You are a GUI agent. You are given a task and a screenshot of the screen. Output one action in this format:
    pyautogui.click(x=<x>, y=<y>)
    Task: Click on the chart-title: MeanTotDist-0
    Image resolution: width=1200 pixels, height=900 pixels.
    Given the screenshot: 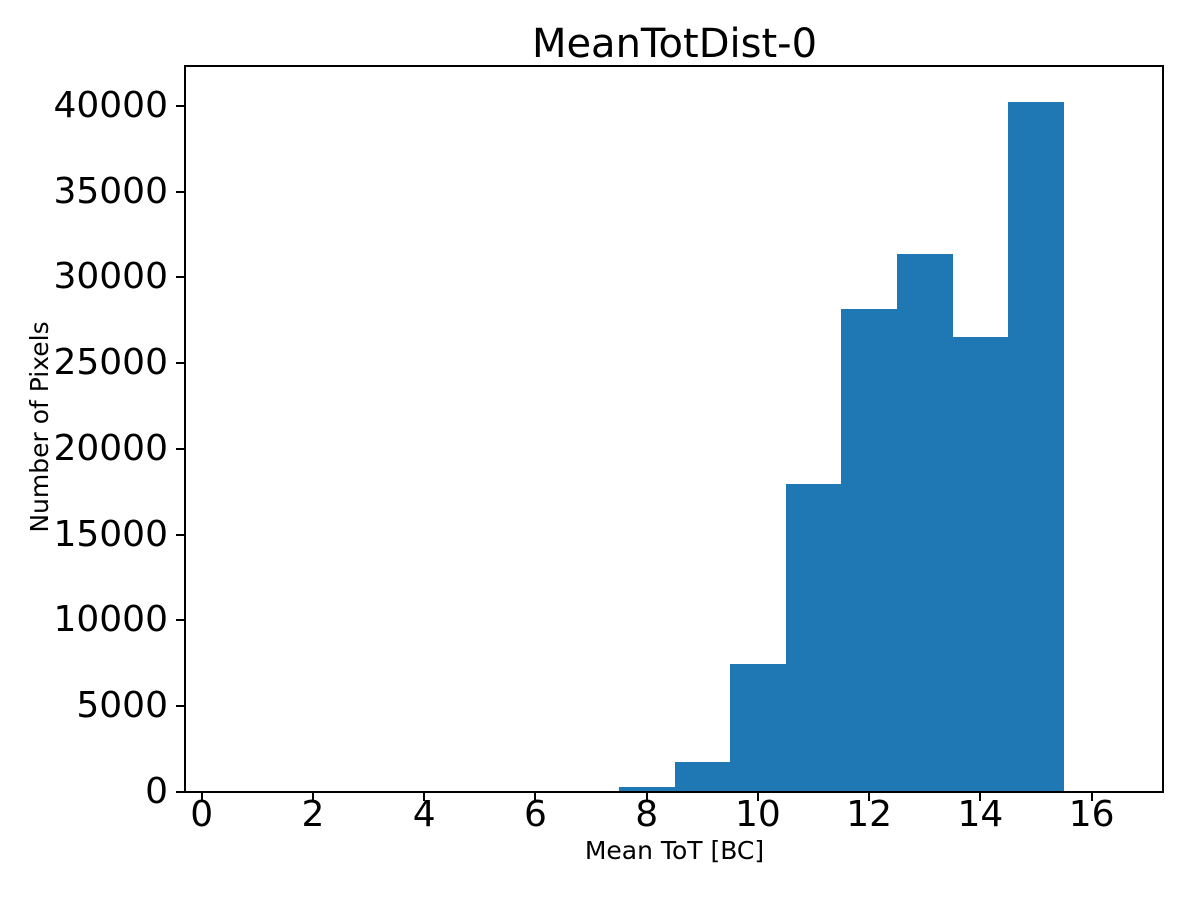 What is the action you would take?
    pyautogui.click(x=674, y=44)
    